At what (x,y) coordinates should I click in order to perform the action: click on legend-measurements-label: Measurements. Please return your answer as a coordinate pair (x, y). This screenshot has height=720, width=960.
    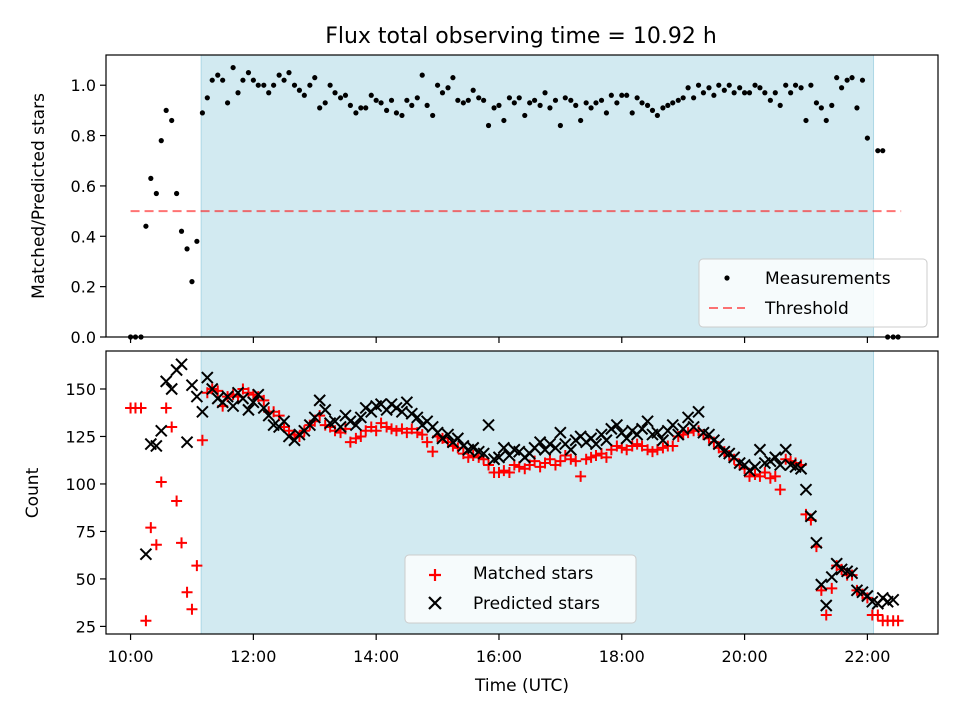
    Looking at the image, I should click on (828, 279).